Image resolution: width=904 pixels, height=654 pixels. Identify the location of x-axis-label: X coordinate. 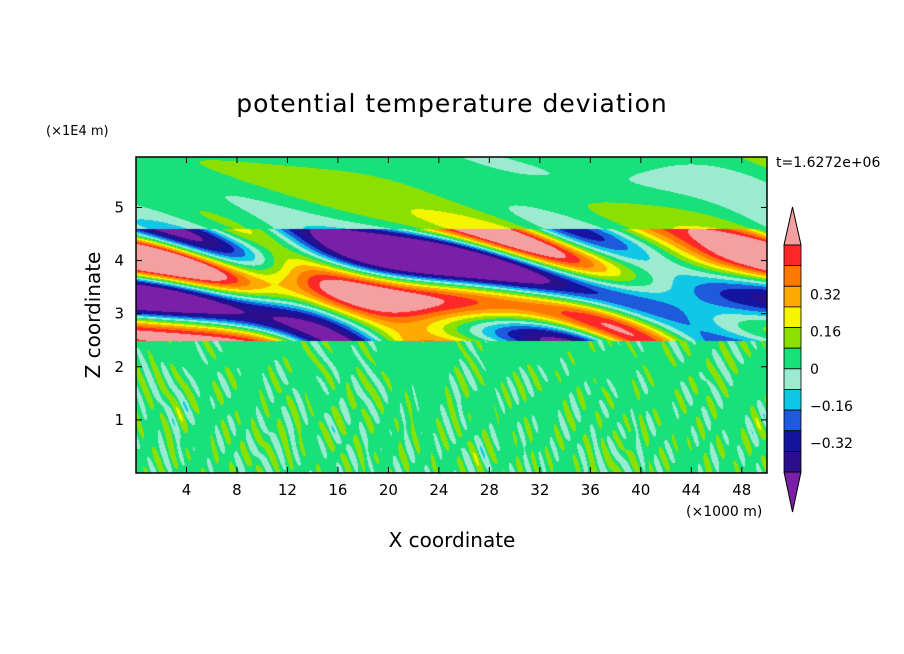
(452, 540).